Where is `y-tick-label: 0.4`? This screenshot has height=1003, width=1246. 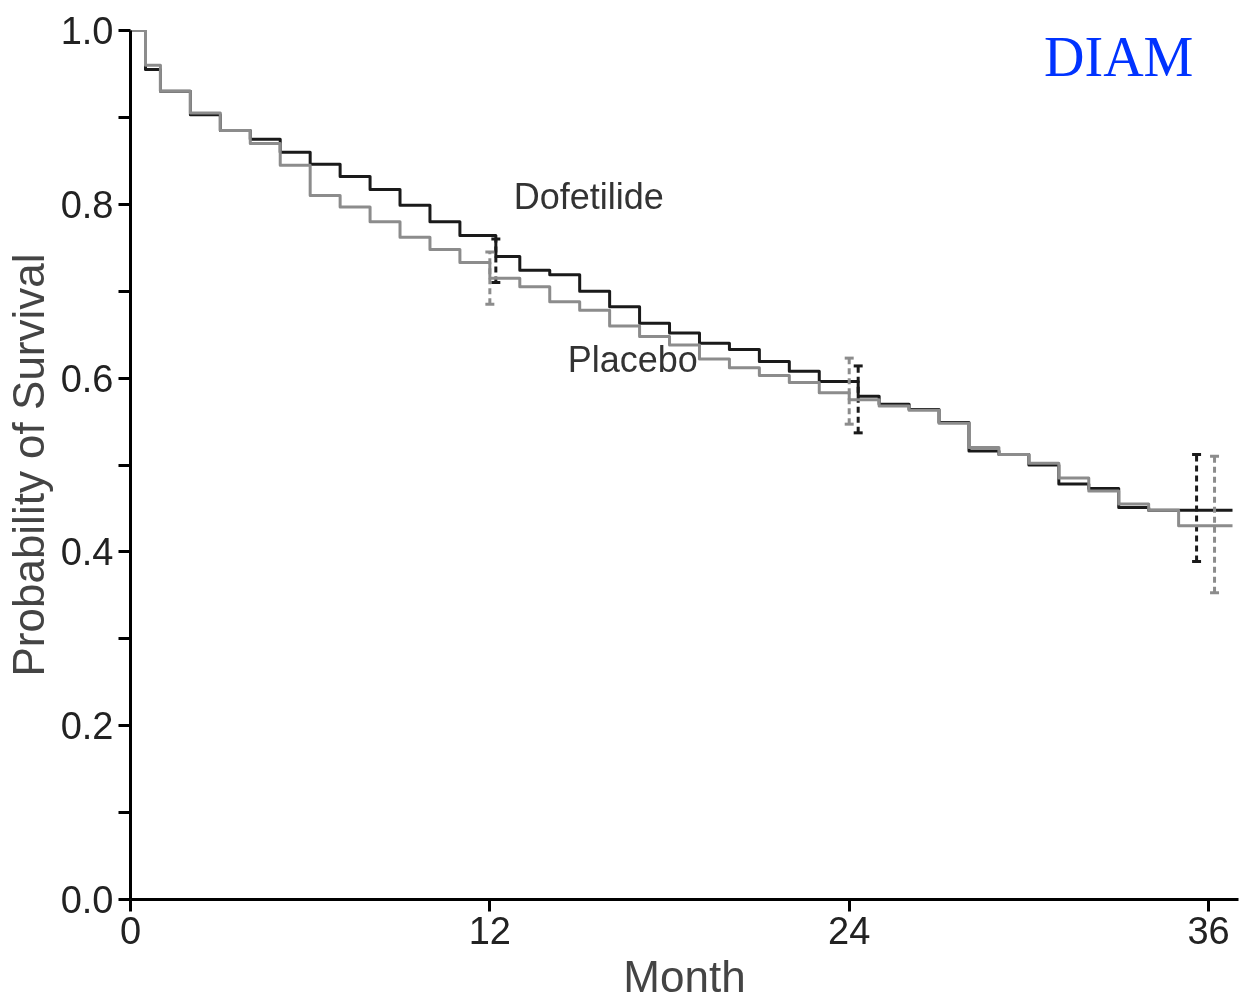 y-tick-label: 0.4 is located at coordinates (87, 552).